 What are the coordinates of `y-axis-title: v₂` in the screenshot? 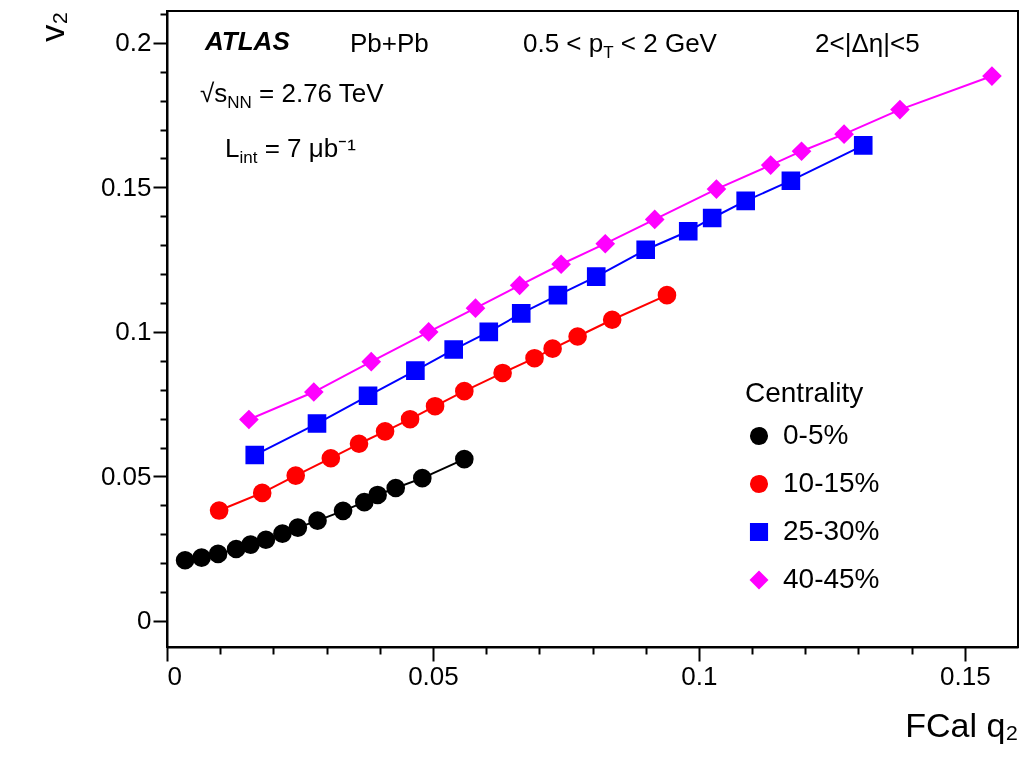 It's located at (51, 26).